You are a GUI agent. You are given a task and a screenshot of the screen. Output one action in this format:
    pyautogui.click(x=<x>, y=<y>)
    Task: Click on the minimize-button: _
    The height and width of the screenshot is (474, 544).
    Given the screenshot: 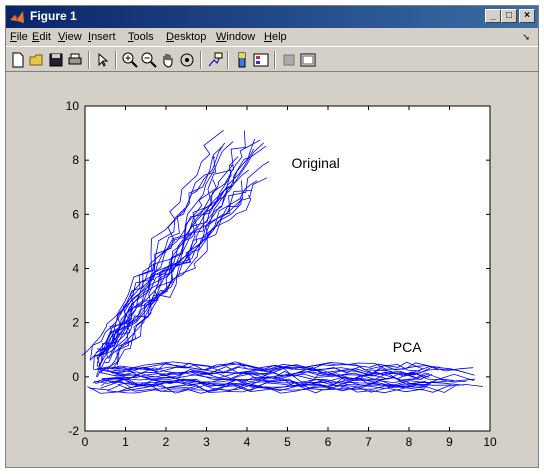 What is the action you would take?
    pyautogui.click(x=493, y=16)
    